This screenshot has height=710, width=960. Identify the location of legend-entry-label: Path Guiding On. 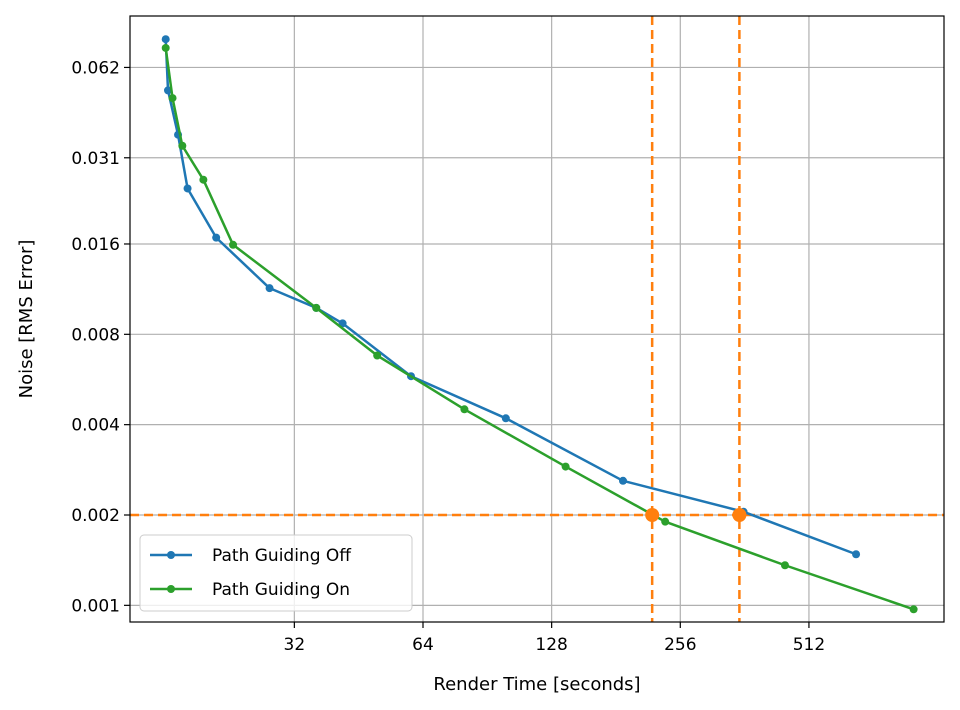
(281, 590).